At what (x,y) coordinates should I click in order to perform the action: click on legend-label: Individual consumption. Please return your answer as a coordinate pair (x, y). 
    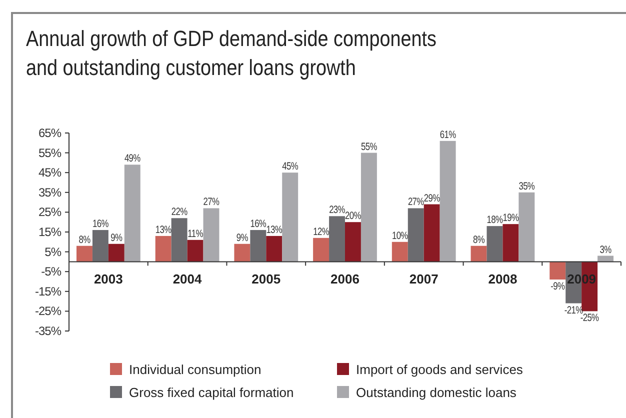
    Looking at the image, I should click on (195, 369).